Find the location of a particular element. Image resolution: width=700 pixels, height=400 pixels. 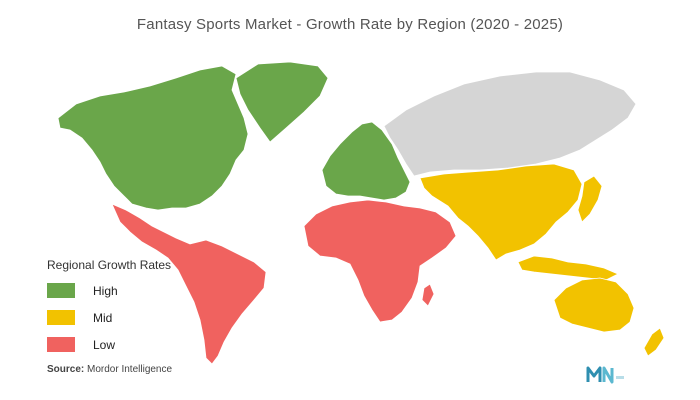

legend-label-high: High is located at coordinates (105, 290).